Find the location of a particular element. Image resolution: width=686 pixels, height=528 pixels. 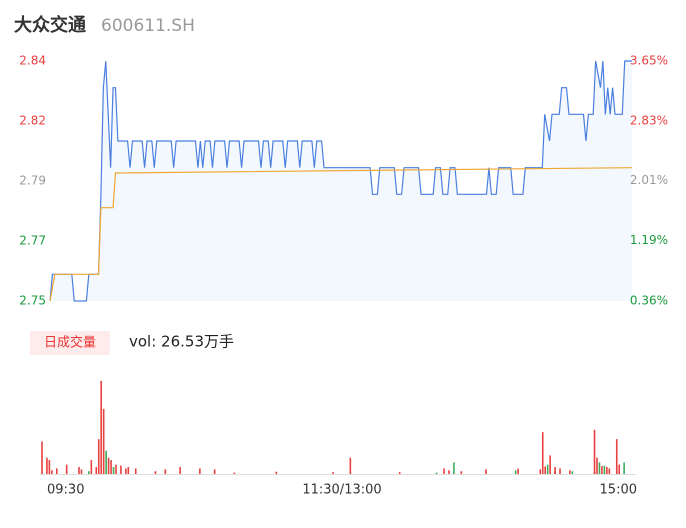

x-tick-label: 09:30 is located at coordinates (65, 490).